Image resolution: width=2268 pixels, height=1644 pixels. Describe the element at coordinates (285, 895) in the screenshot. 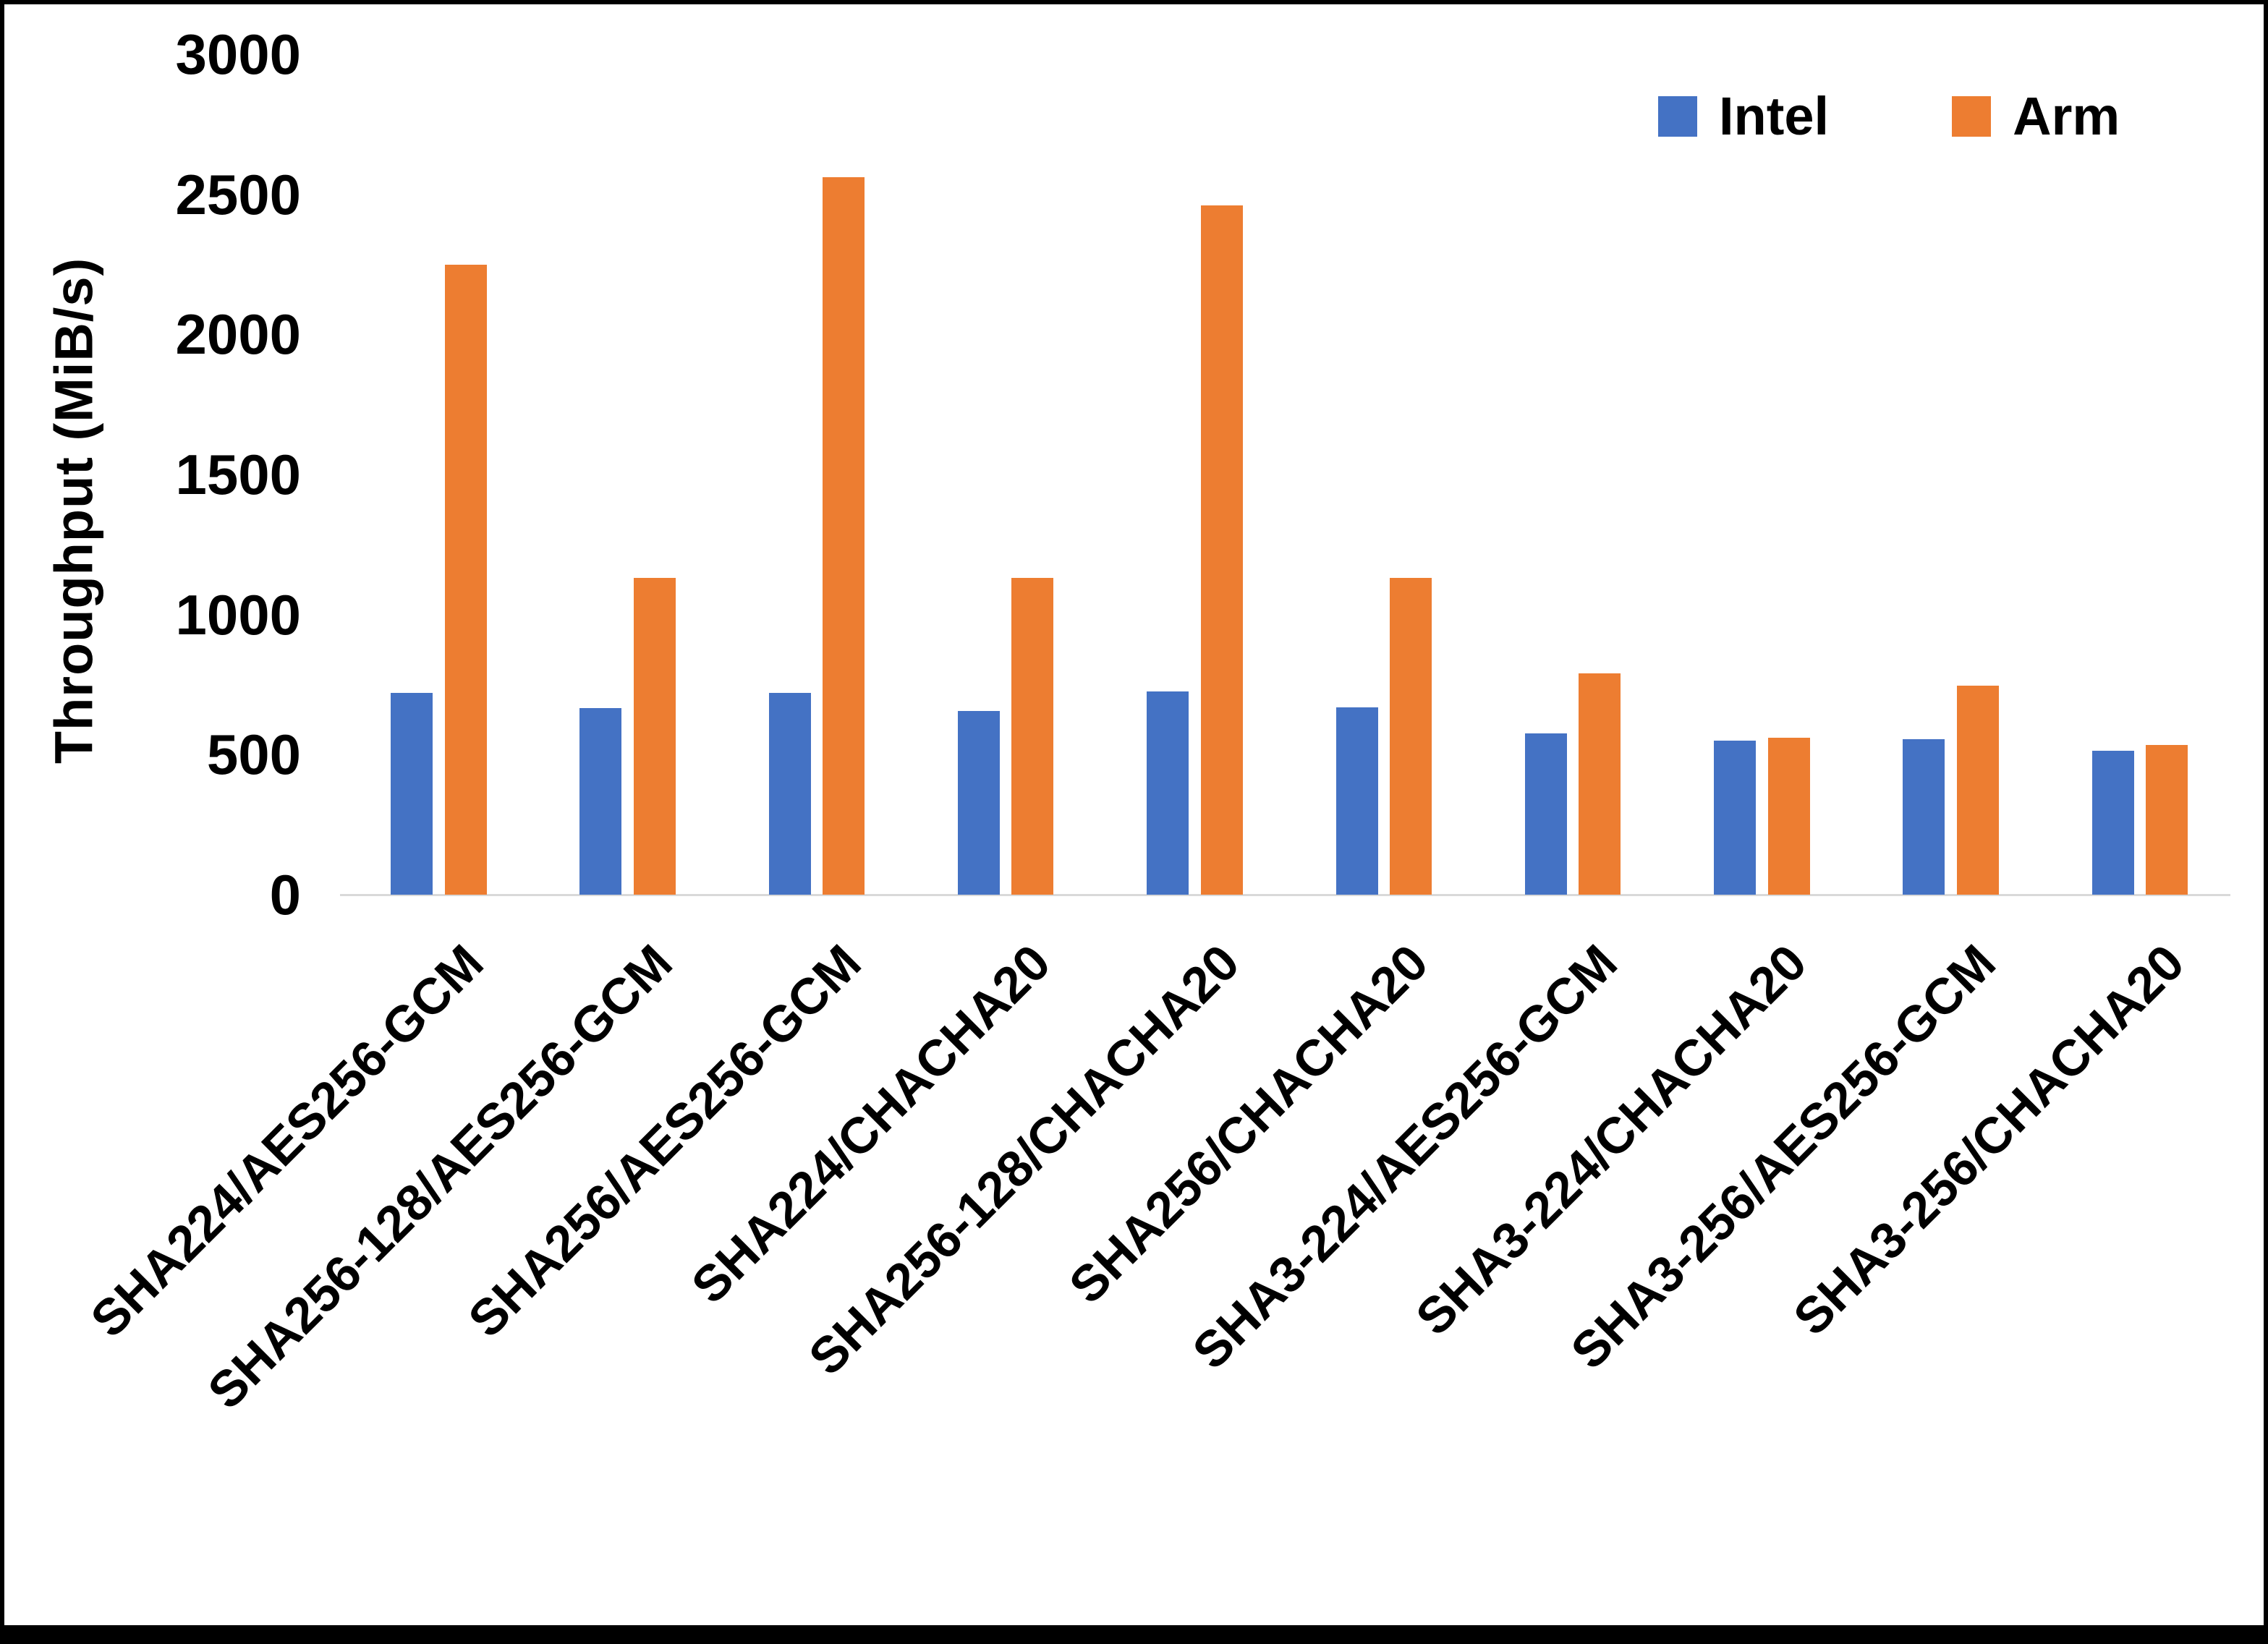

I see `y-tick-label: 0` at that location.